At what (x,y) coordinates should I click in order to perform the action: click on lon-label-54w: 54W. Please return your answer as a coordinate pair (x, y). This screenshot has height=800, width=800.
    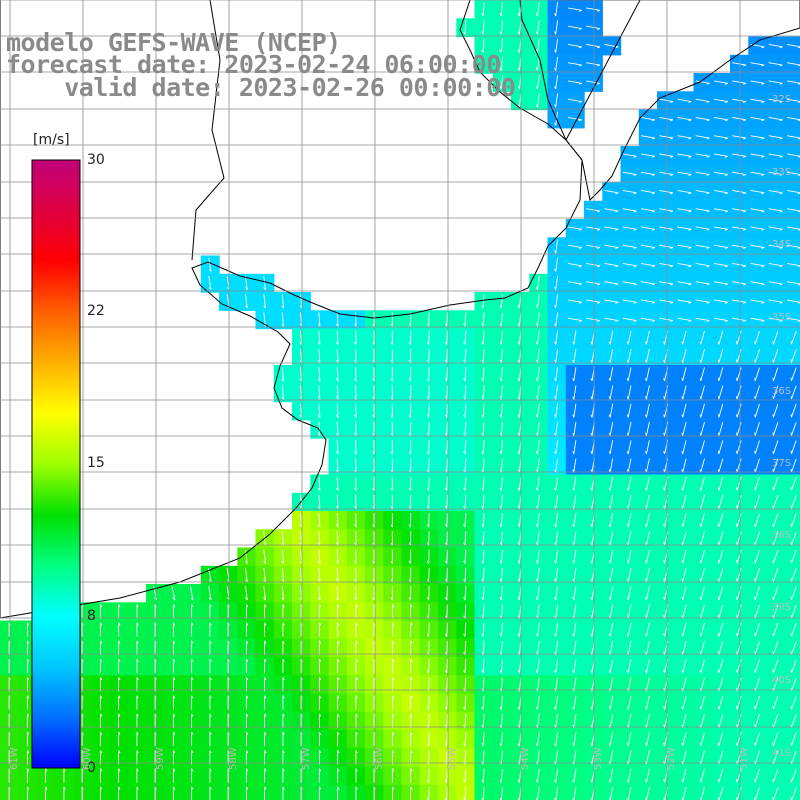
    Looking at the image, I should click on (525, 758).